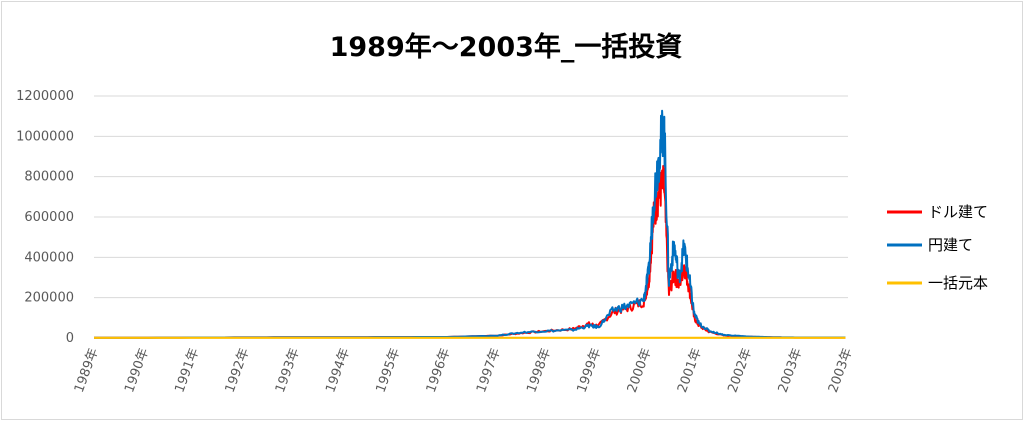 The image size is (1024, 421). I want to click on y-tick-label: 800000, so click(49, 177).